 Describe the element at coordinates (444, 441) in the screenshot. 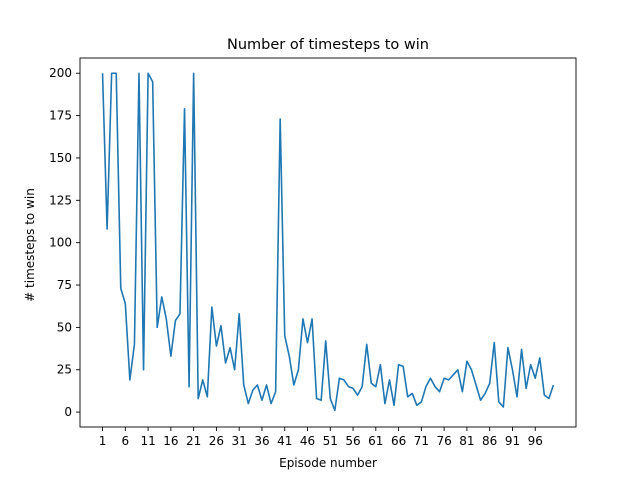

I see `x-tick-label: 76` at that location.